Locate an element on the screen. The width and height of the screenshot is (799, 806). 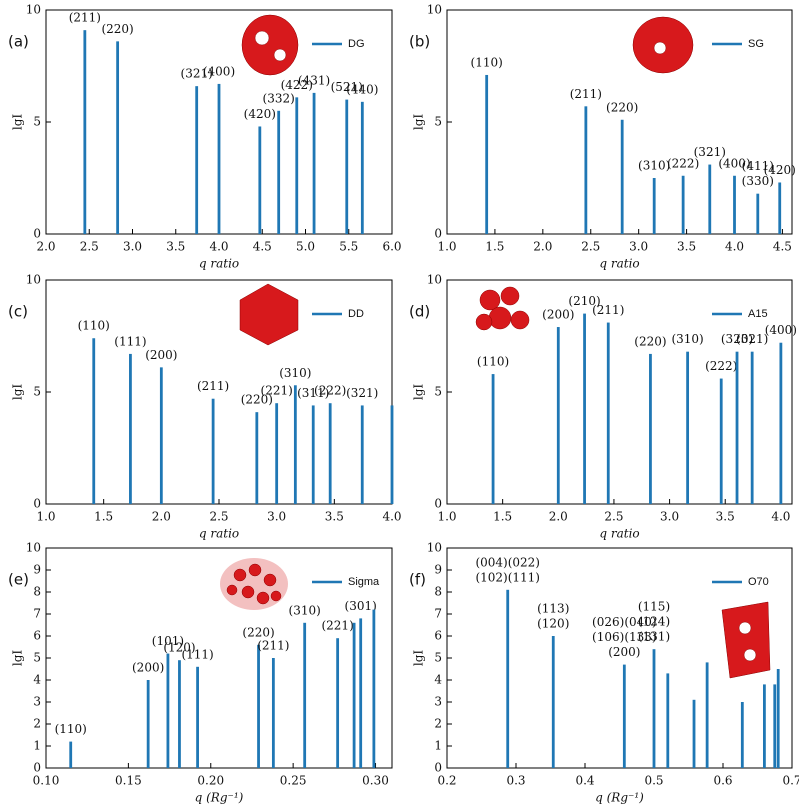
x-tick-label: 0.6 is located at coordinates (722, 781).